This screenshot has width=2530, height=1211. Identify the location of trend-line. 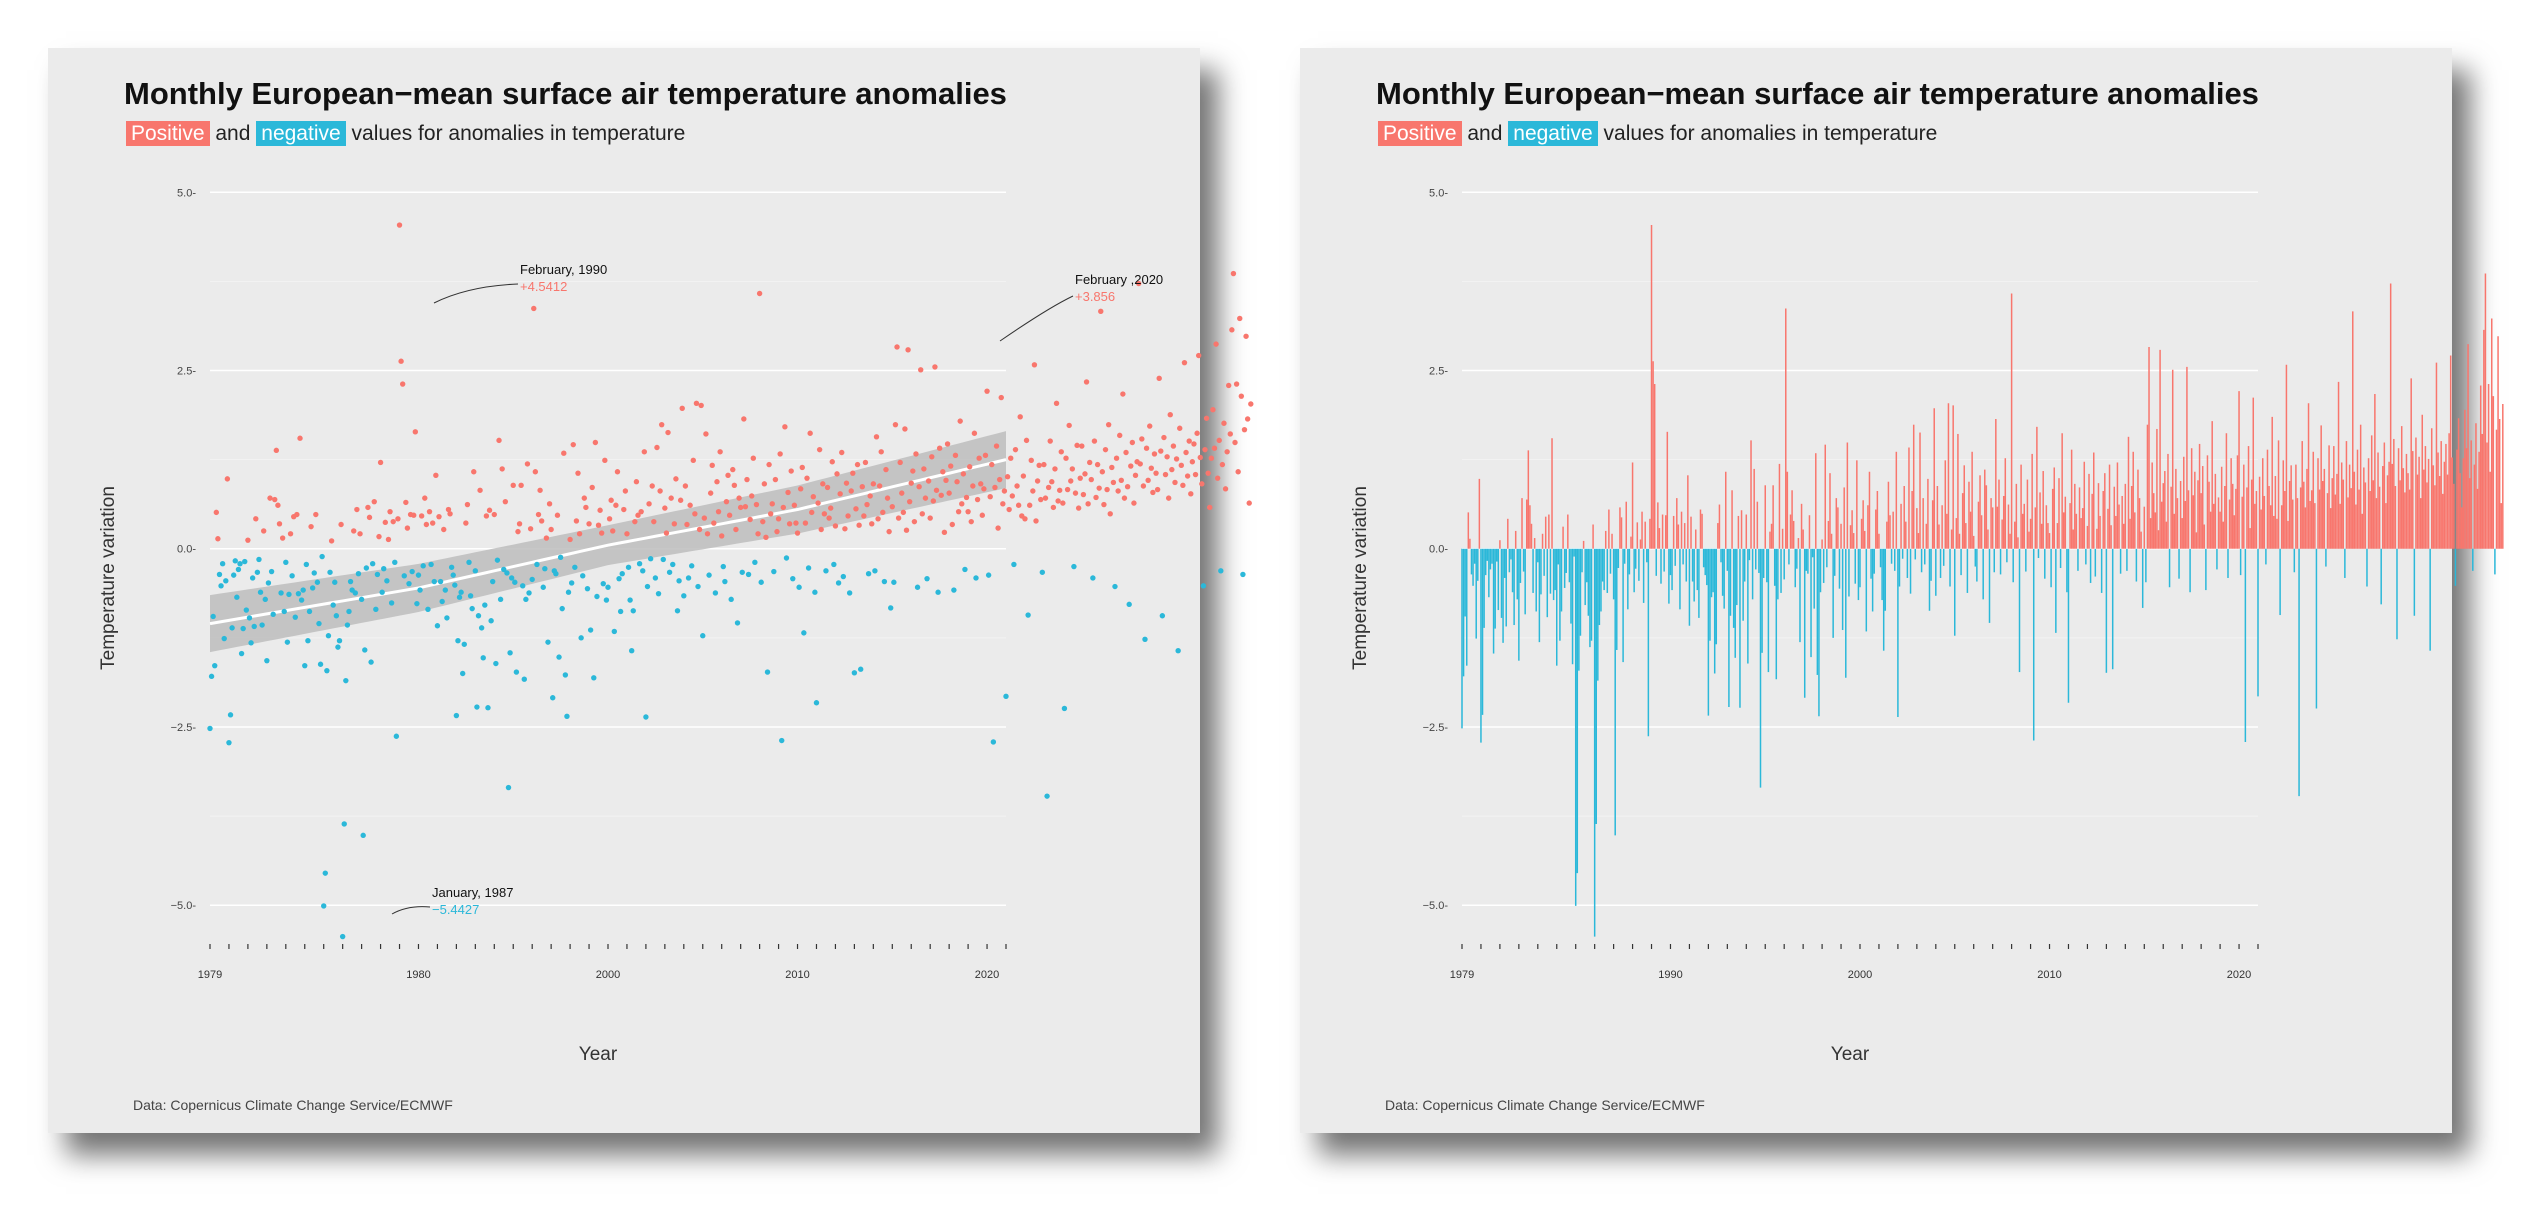
(608, 542).